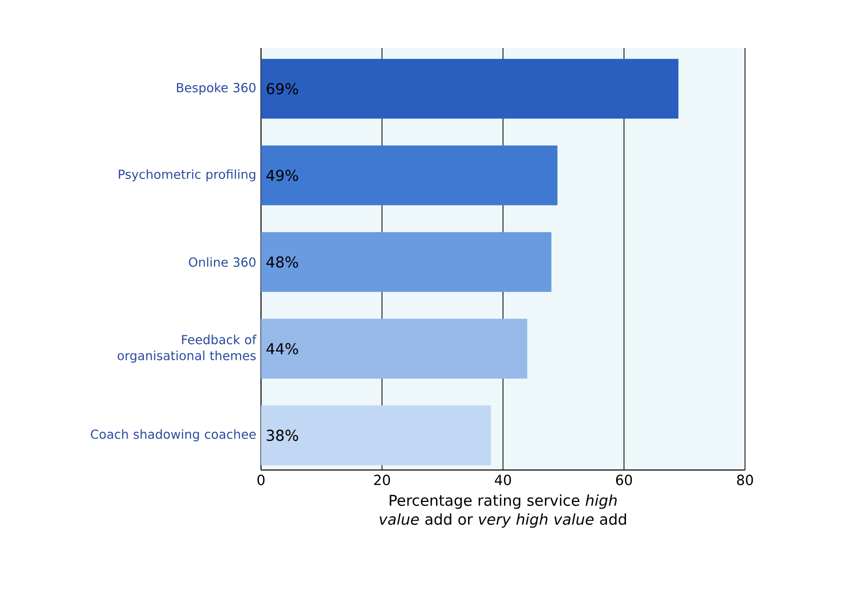  I want to click on x-tick-label: 40, so click(502, 480).